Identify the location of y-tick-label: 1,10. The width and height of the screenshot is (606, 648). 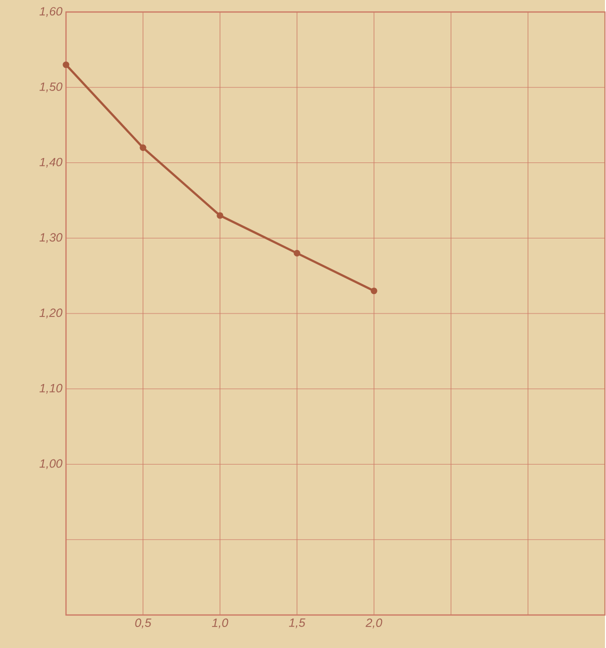
(51, 389).